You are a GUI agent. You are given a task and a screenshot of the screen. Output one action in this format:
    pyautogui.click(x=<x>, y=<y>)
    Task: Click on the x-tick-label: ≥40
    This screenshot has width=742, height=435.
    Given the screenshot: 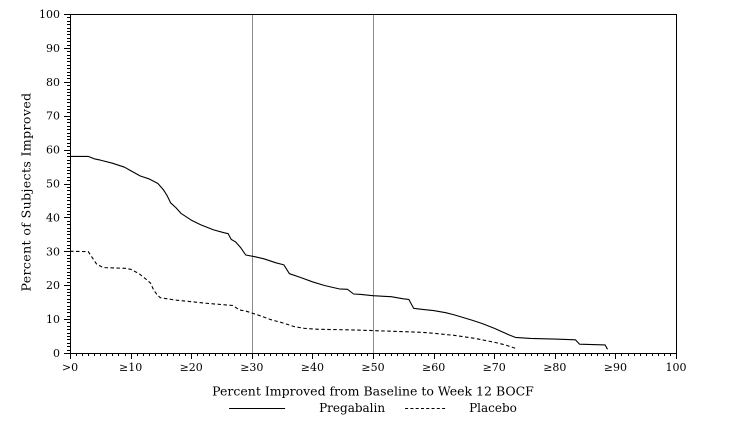 What is the action you would take?
    pyautogui.click(x=312, y=367)
    